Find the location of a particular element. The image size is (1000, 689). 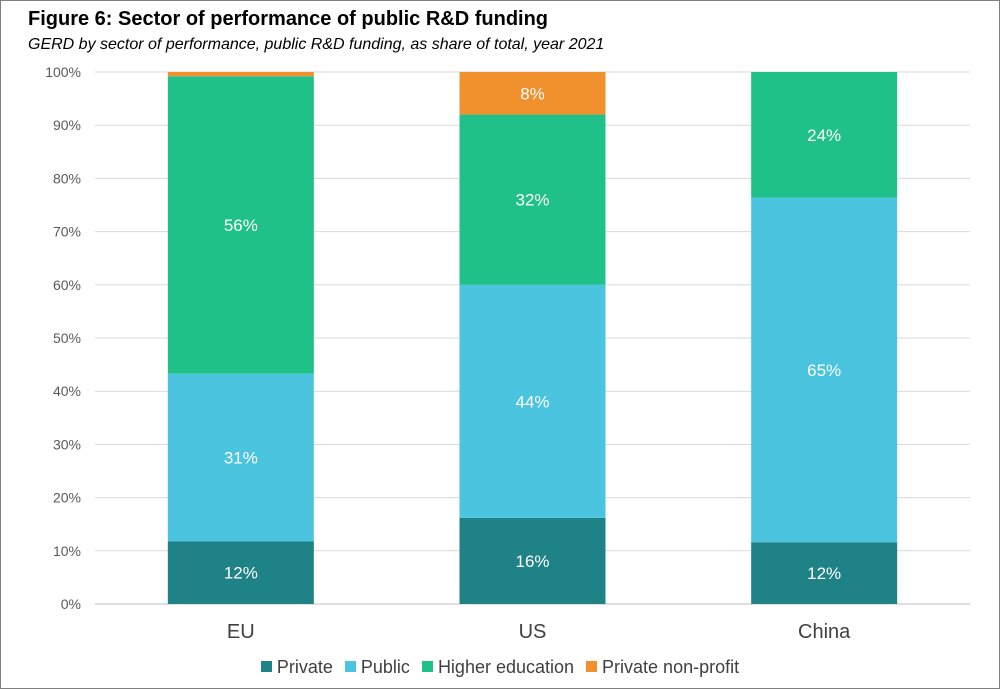

y-tick-label: 60% is located at coordinates (67, 285).